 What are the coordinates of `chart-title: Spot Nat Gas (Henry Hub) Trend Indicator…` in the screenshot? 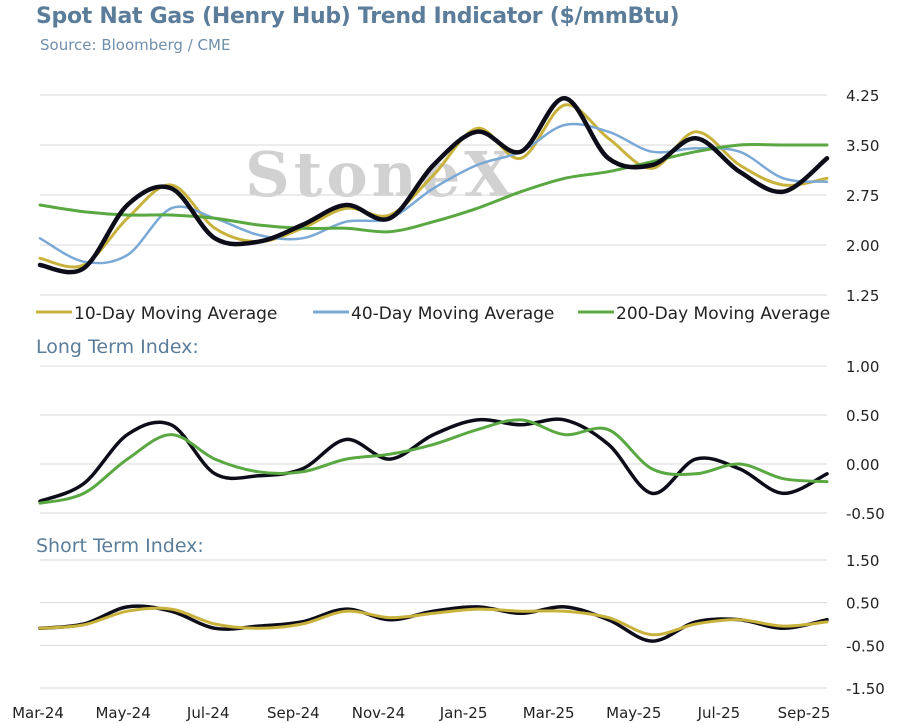 It's located at (358, 16).